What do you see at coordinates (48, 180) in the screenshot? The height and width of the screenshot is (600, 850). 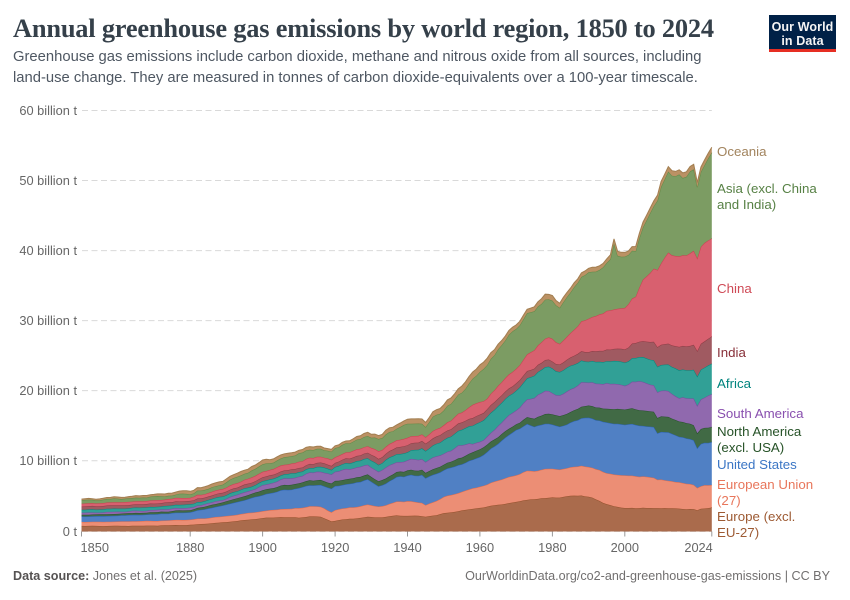 I see `svg-text: 50 billion t` at bounding box center [48, 180].